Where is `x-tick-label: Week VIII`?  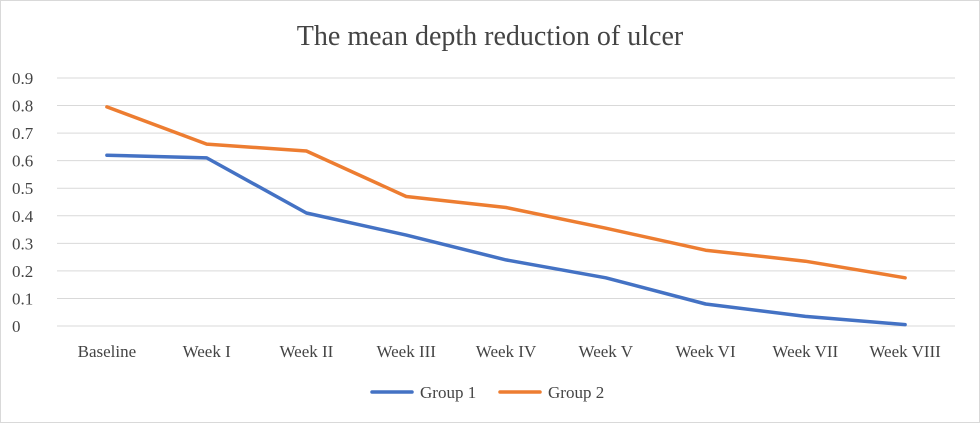 x-tick-label: Week VIII is located at coordinates (905, 351).